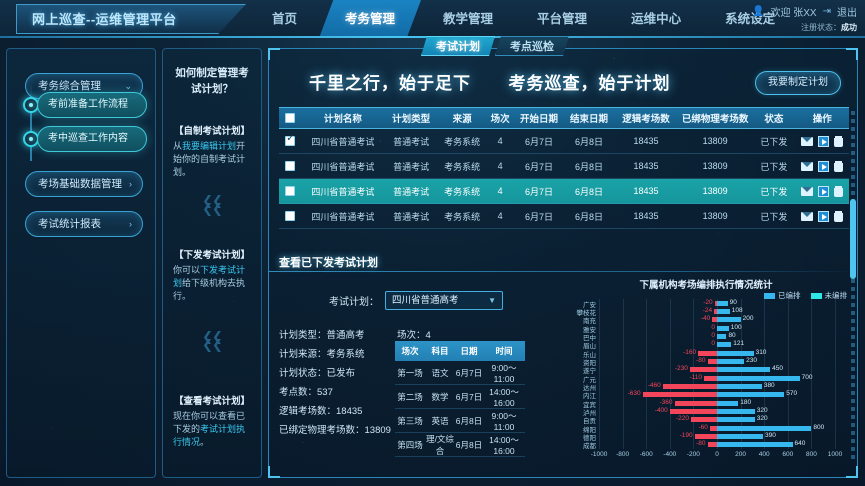  Describe the element at coordinates (562, 19) in the screenshot. I see `nav-item-3: 平台管理` at that location.